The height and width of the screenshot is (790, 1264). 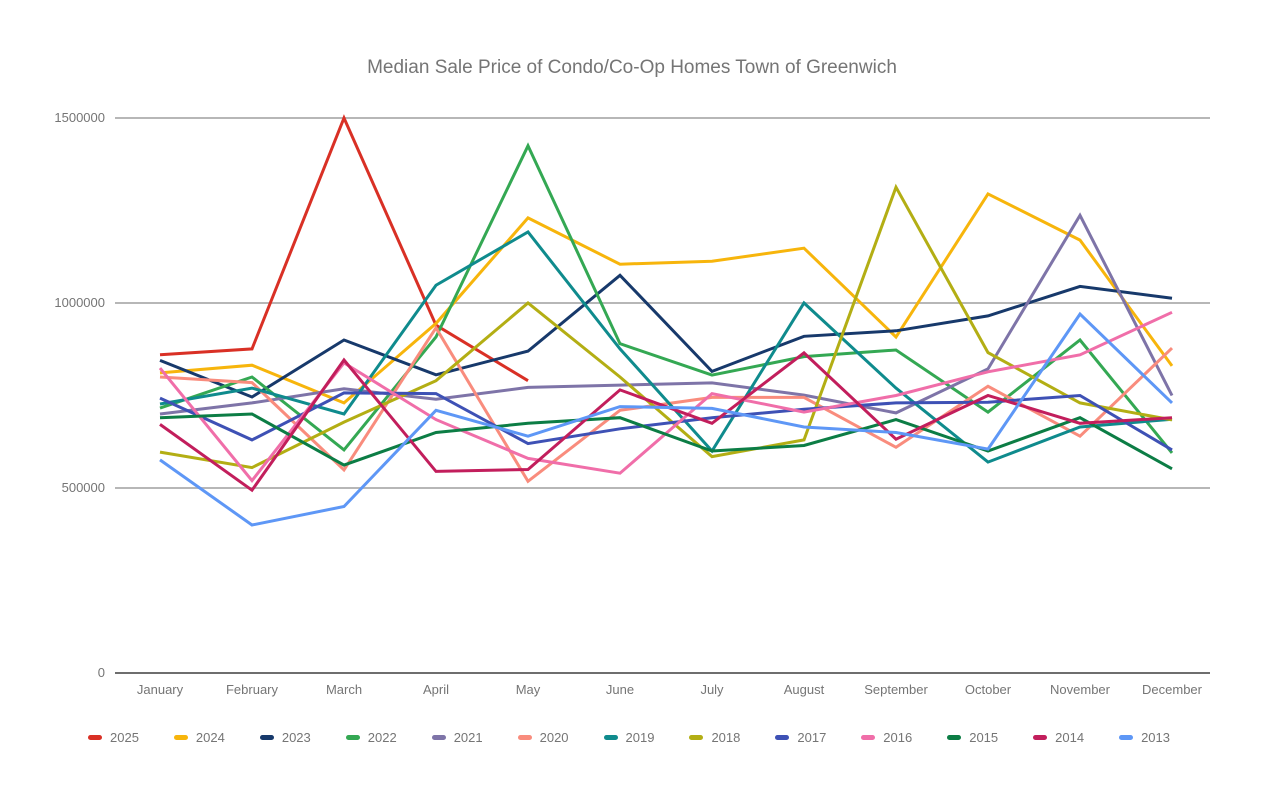 I want to click on legend-item-2023: 2023, so click(x=285, y=737).